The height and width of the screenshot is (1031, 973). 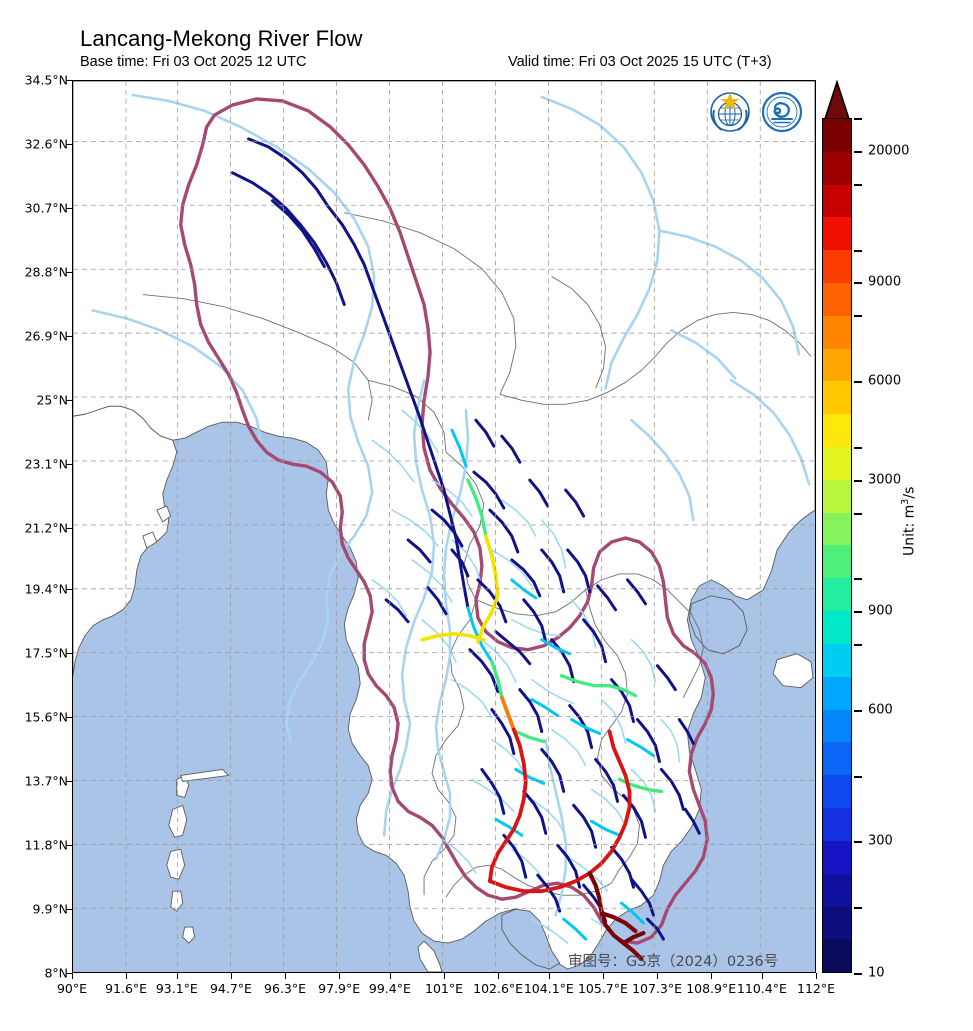 I want to click on colorbar-tick-label: 600, so click(x=880, y=710).